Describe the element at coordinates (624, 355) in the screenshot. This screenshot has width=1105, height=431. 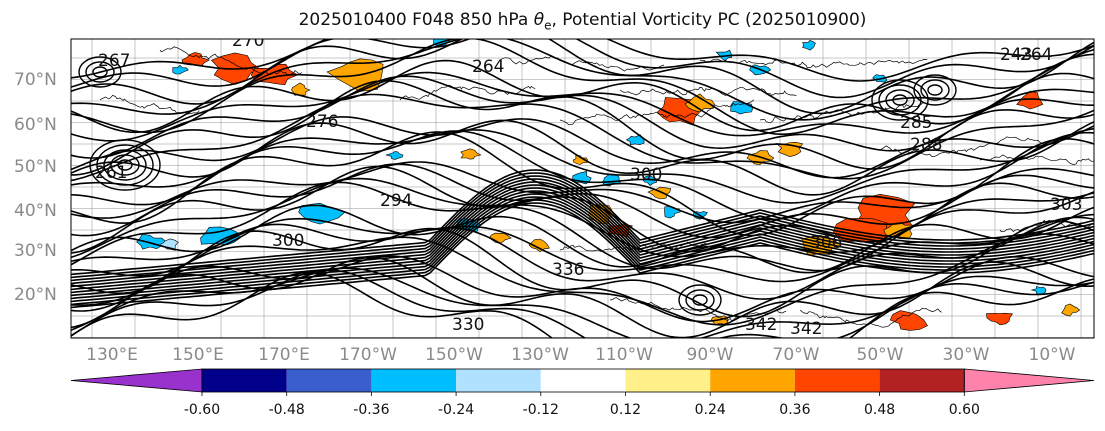
I see `lon-label: 110°W` at that location.